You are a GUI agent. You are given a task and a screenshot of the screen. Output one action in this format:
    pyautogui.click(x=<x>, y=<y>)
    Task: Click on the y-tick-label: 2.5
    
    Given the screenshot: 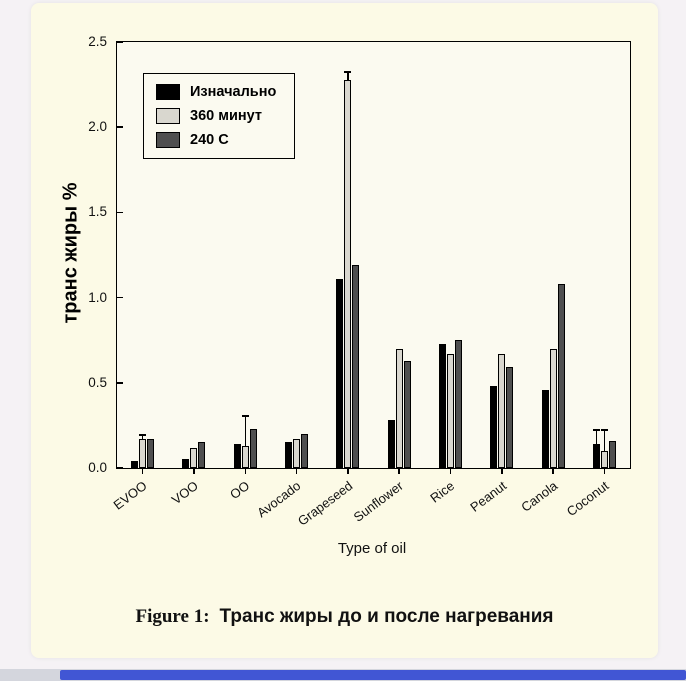 What is the action you would take?
    pyautogui.click(x=97, y=41)
    